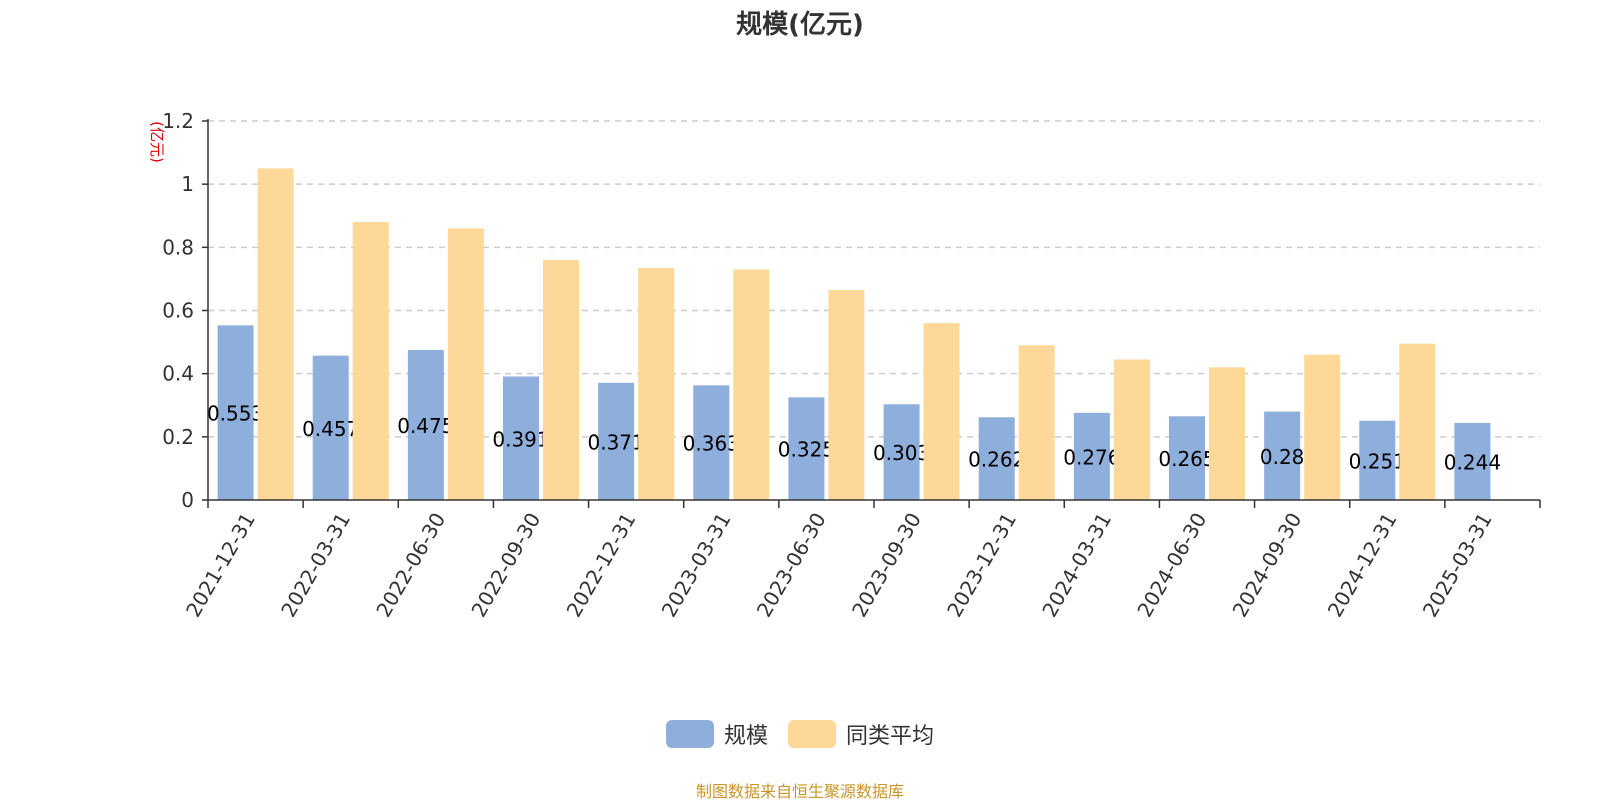 The image size is (1600, 802). I want to click on x-tick-label: 2022-06-30, so click(410, 565).